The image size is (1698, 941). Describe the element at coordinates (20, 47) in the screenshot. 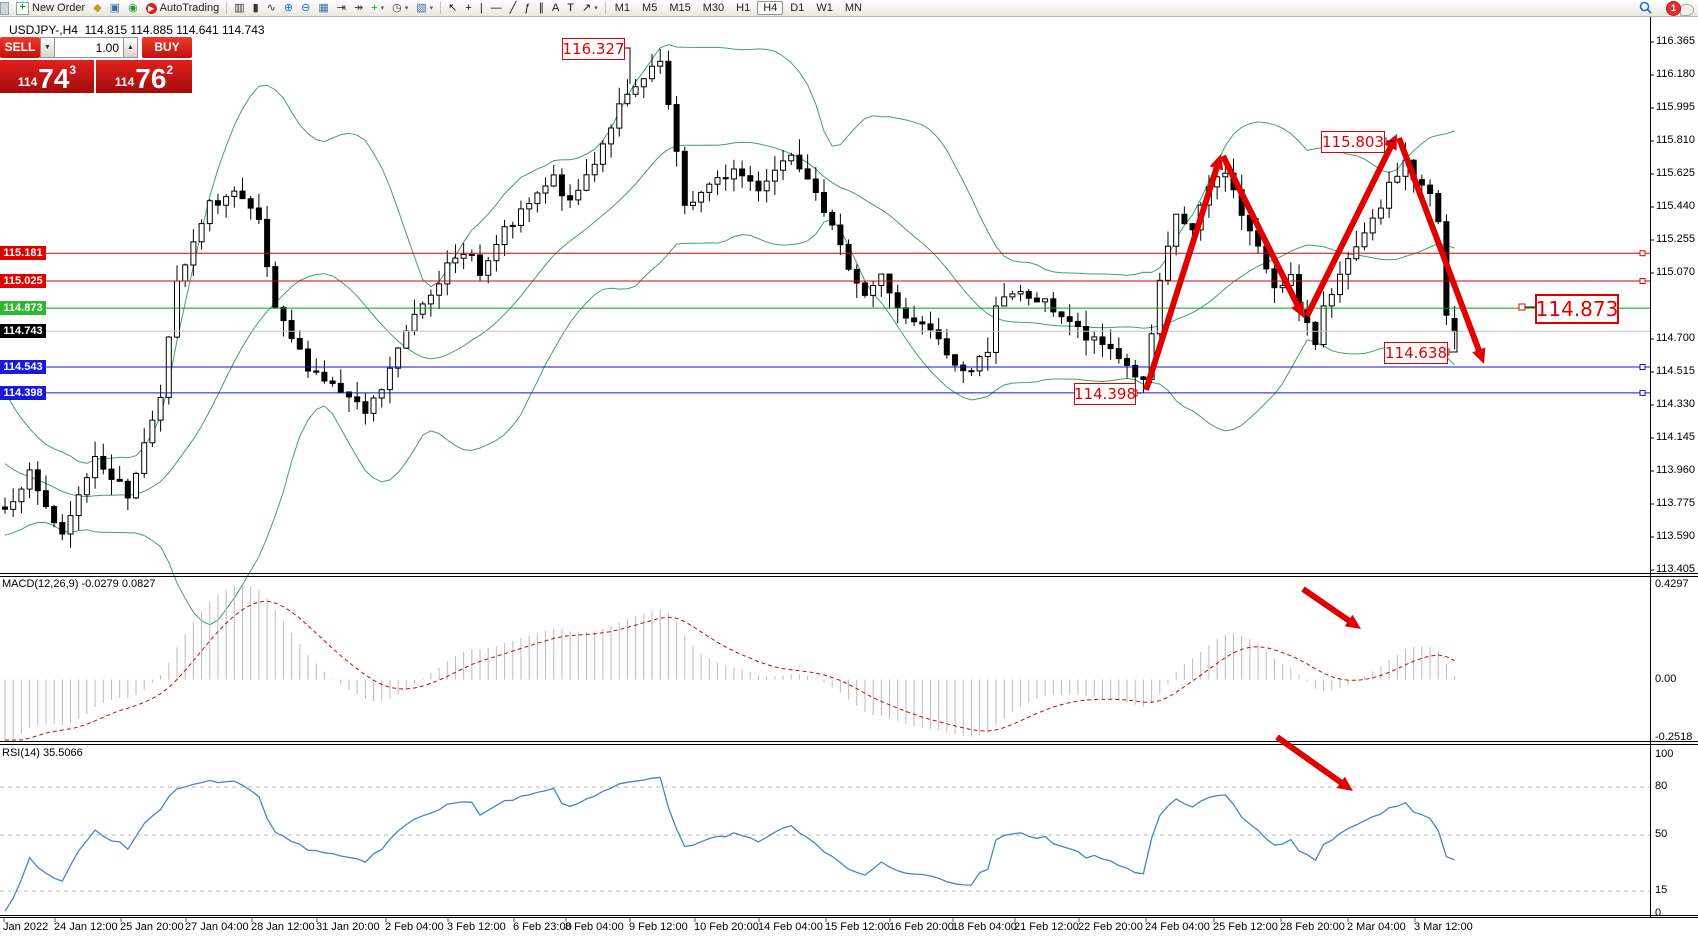

I see `sell-button: SELL` at that location.